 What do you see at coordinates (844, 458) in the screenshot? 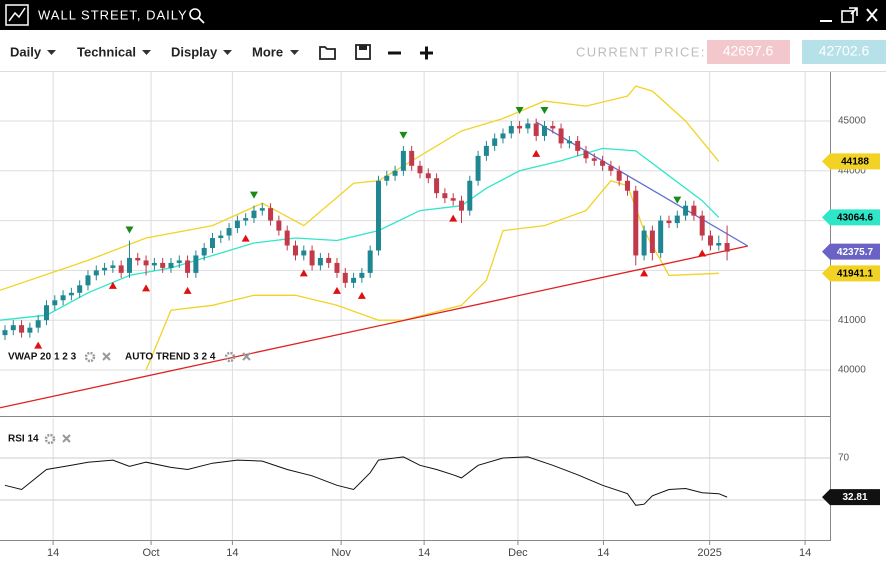
I see `y-tick-label: 70` at bounding box center [844, 458].